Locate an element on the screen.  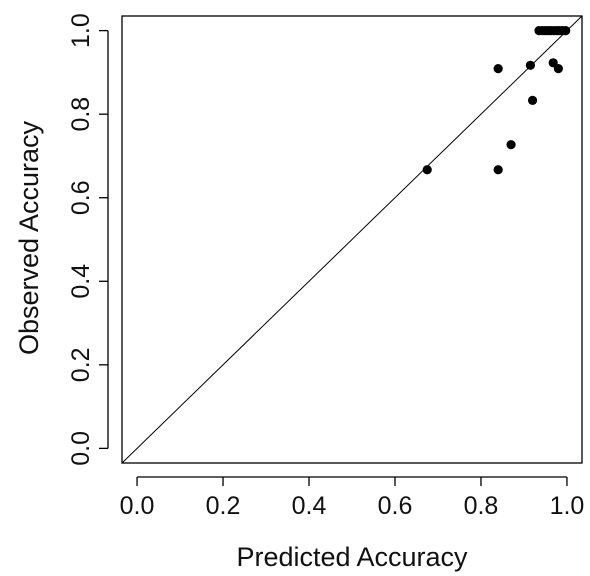
y-tick-label: 0.8 is located at coordinates (81, 114).